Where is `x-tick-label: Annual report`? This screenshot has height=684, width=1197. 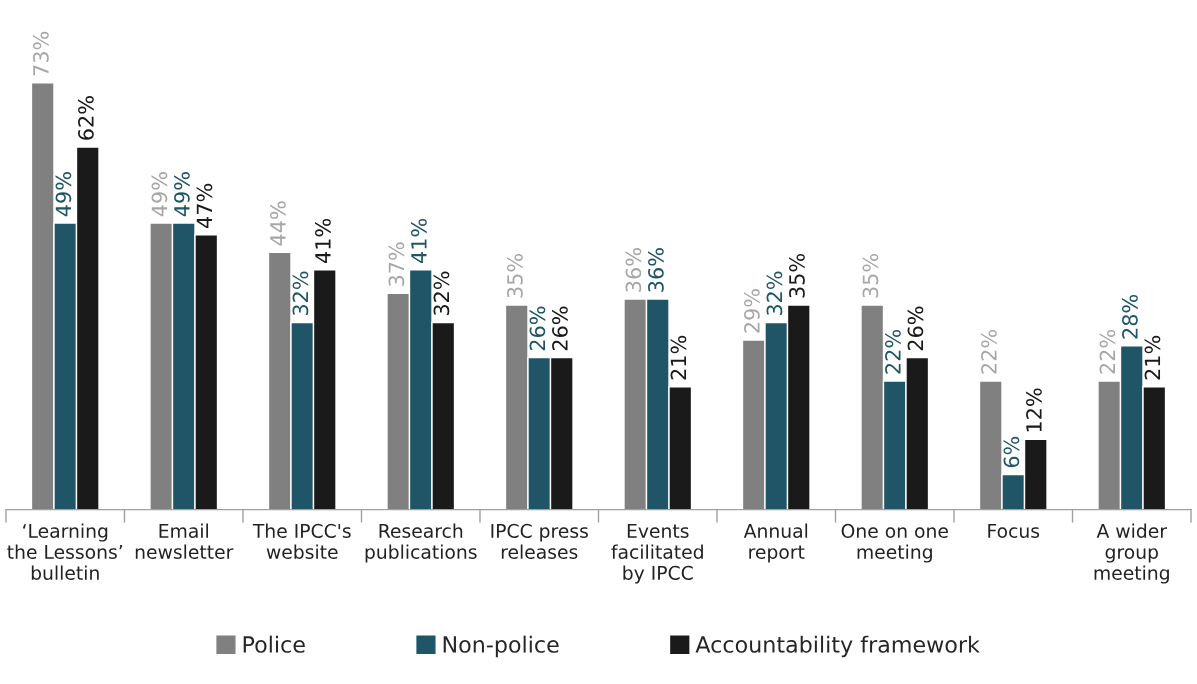 x-tick-label: Annual report is located at coordinates (775, 543).